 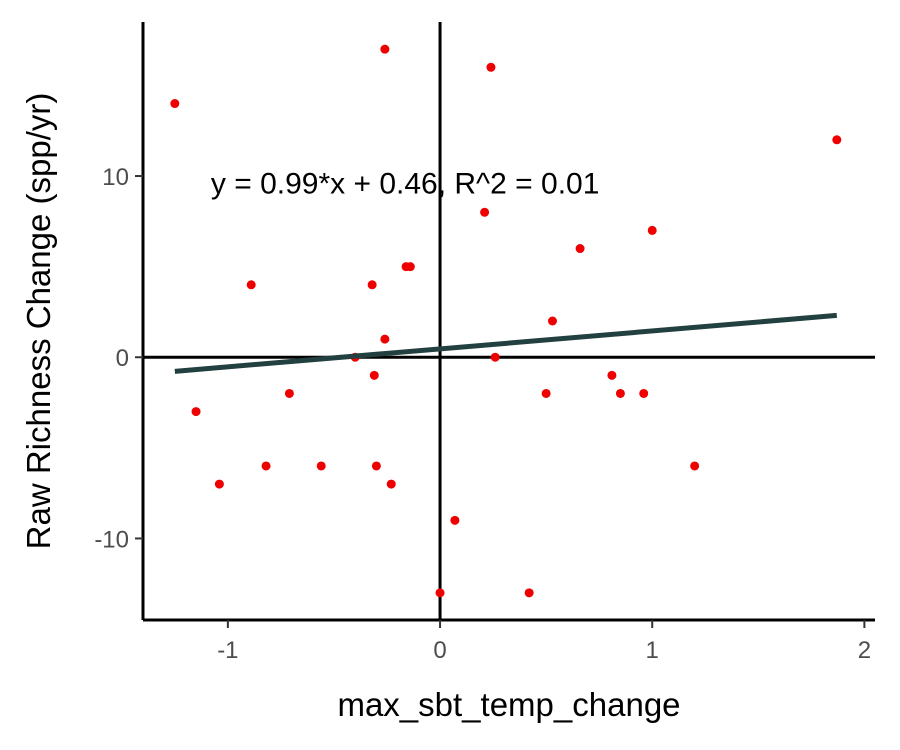 I want to click on x-tick-label: 1, so click(x=652, y=650).